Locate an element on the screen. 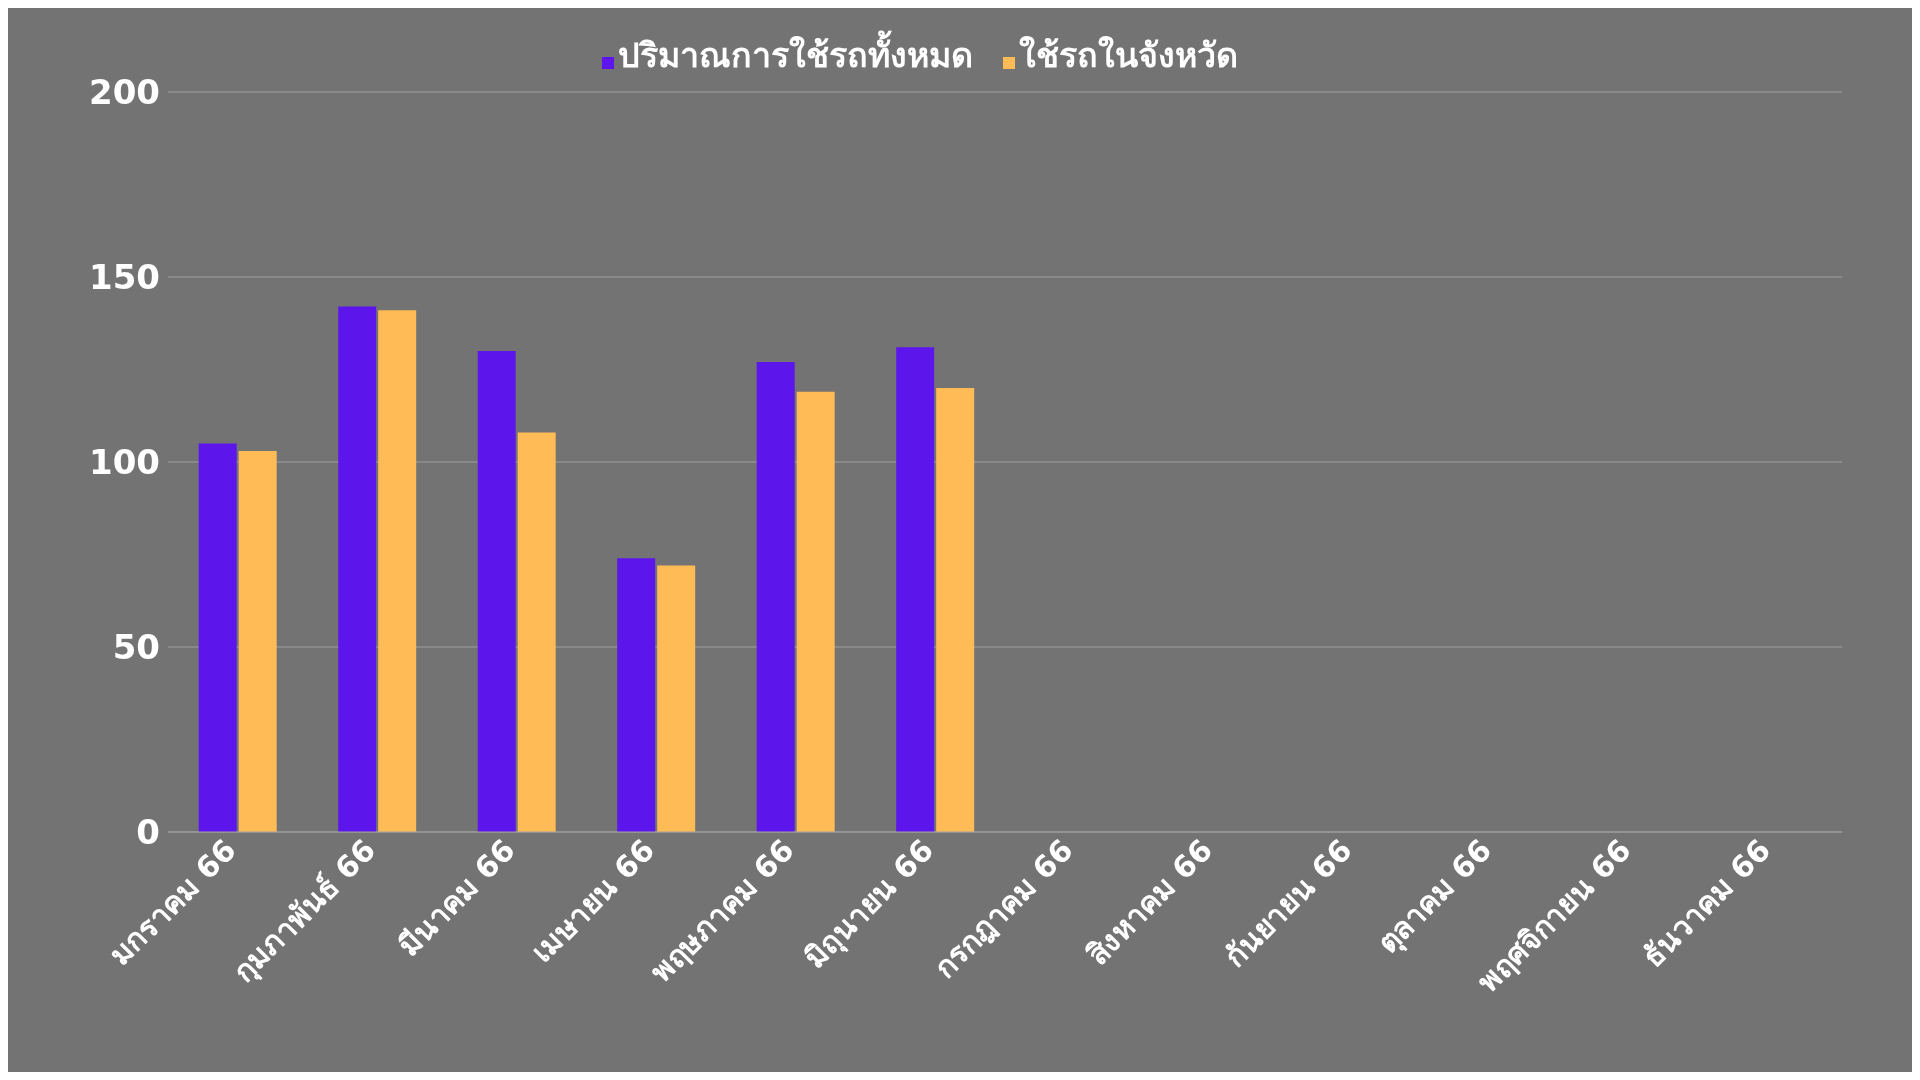 This screenshot has height=1080, width=1920. y-tick-label: 0 is located at coordinates (148, 832).